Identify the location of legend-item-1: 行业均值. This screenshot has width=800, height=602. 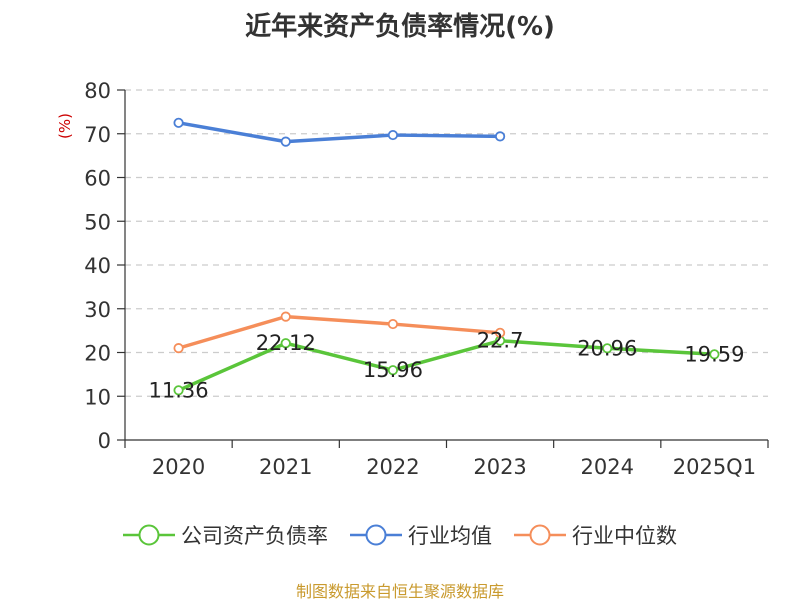
(421, 535).